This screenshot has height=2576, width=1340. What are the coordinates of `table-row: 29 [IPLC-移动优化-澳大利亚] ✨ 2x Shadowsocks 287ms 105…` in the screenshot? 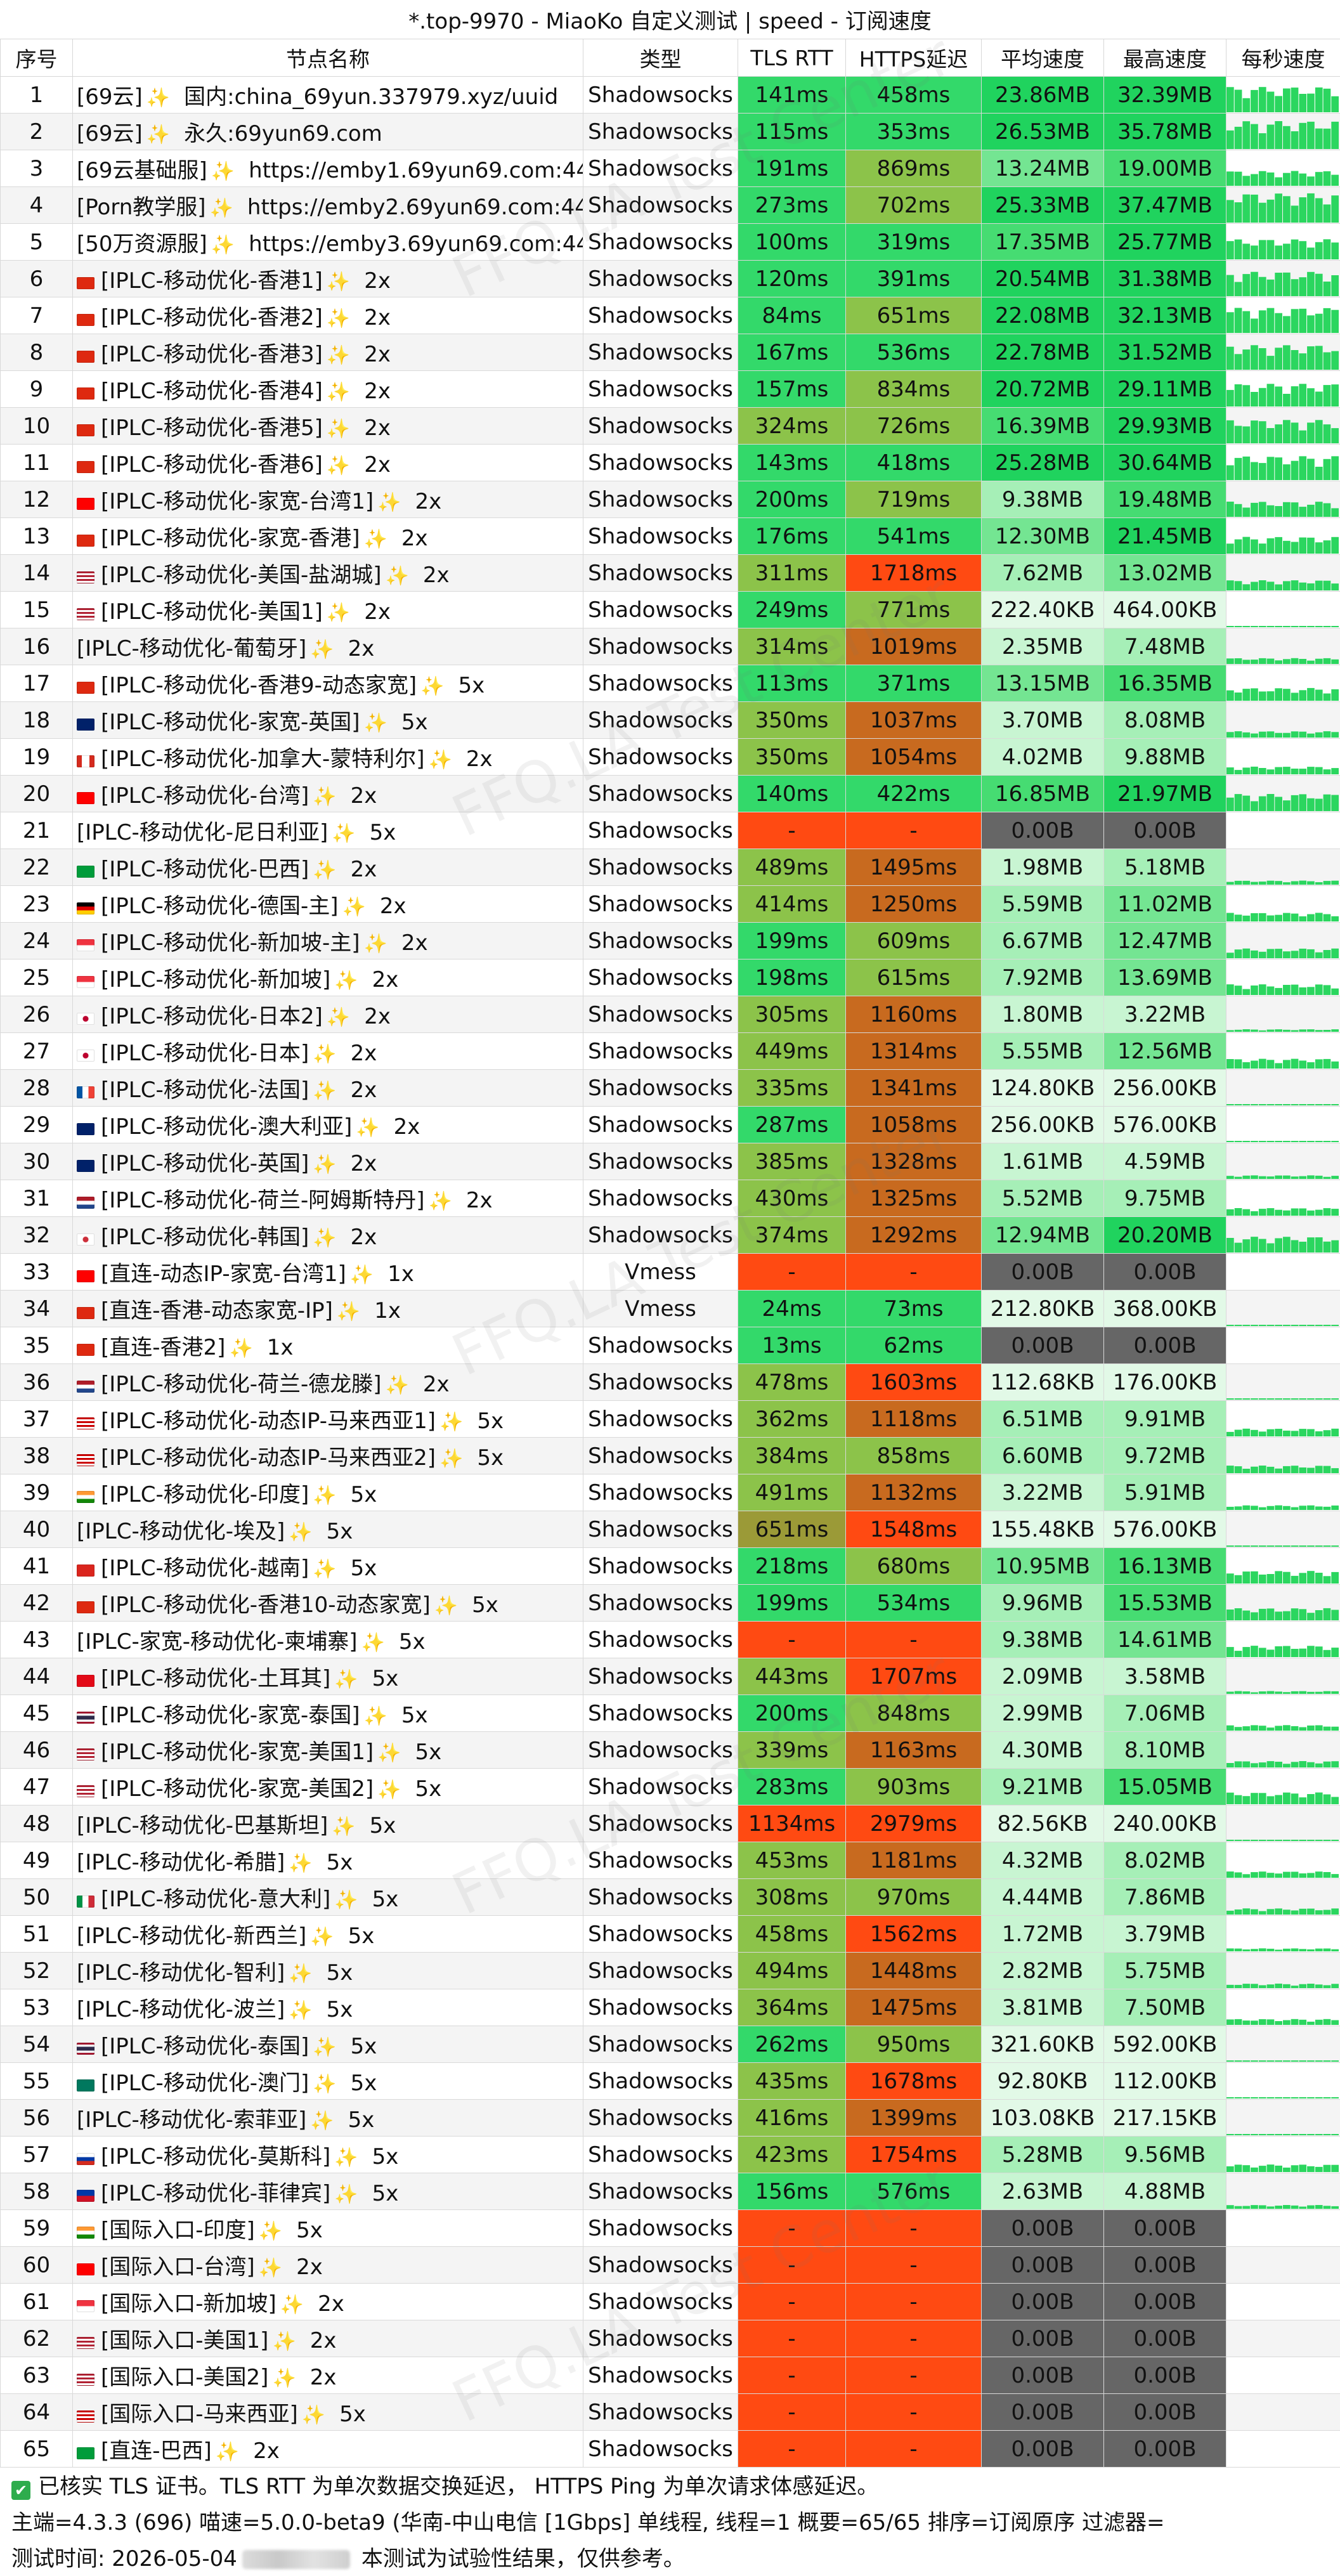 It's located at (670, 1124).